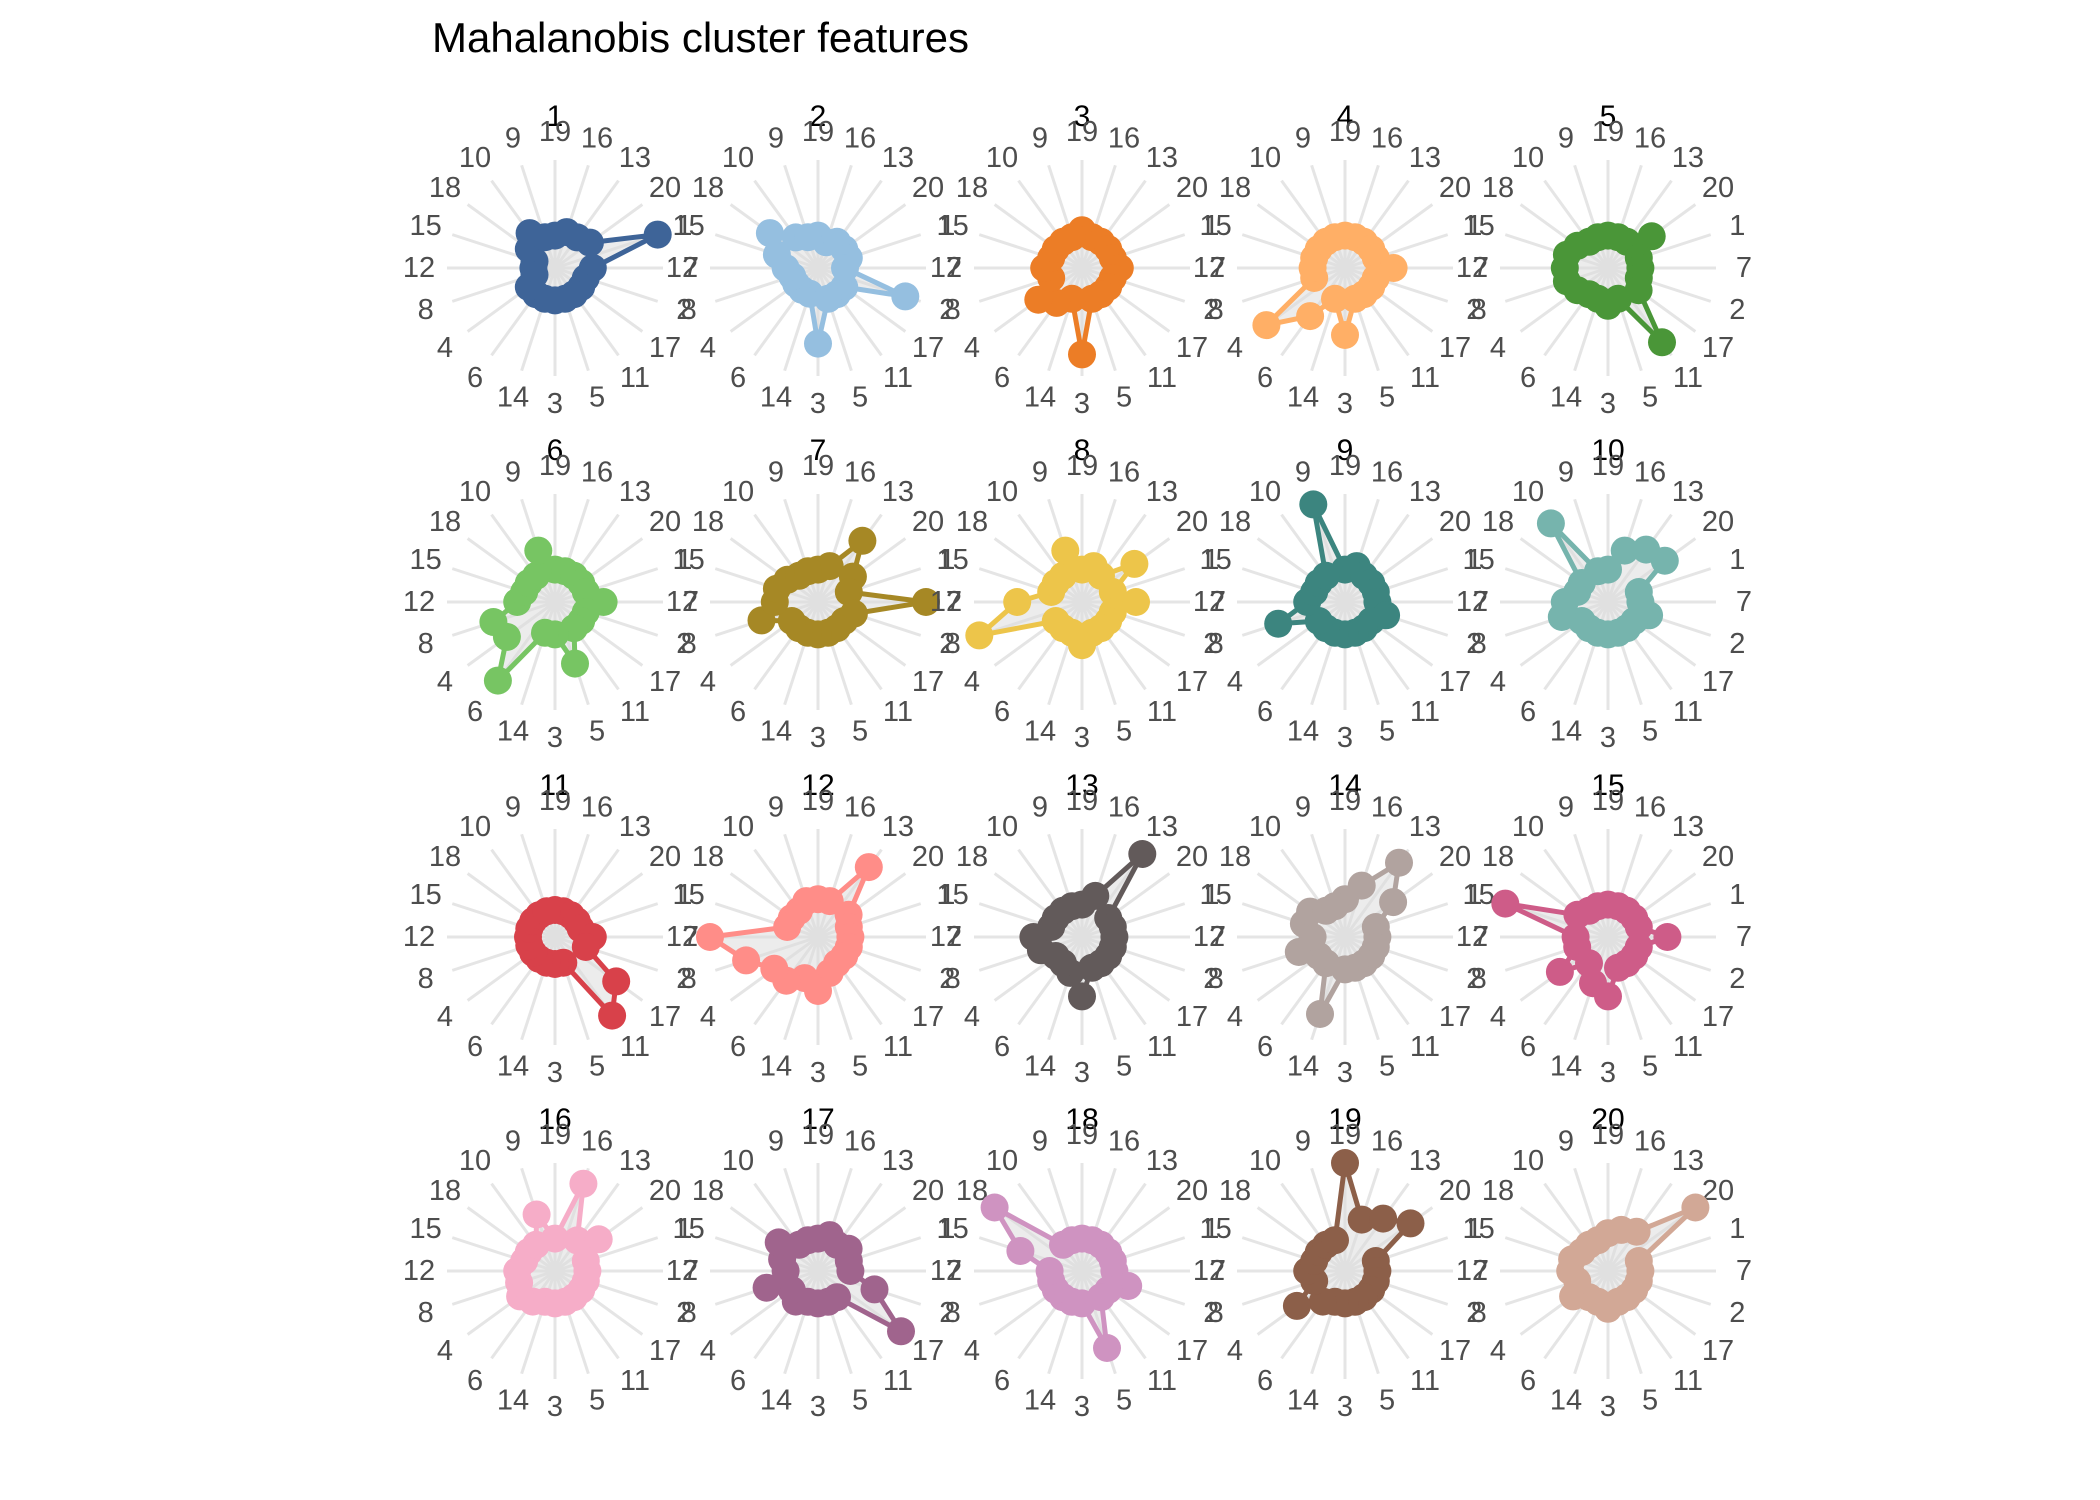 Image resolution: width=2100 pixels, height=1500 pixels. Describe the element at coordinates (947, 1229) in the screenshot. I see `spoke-label: 1` at that location.